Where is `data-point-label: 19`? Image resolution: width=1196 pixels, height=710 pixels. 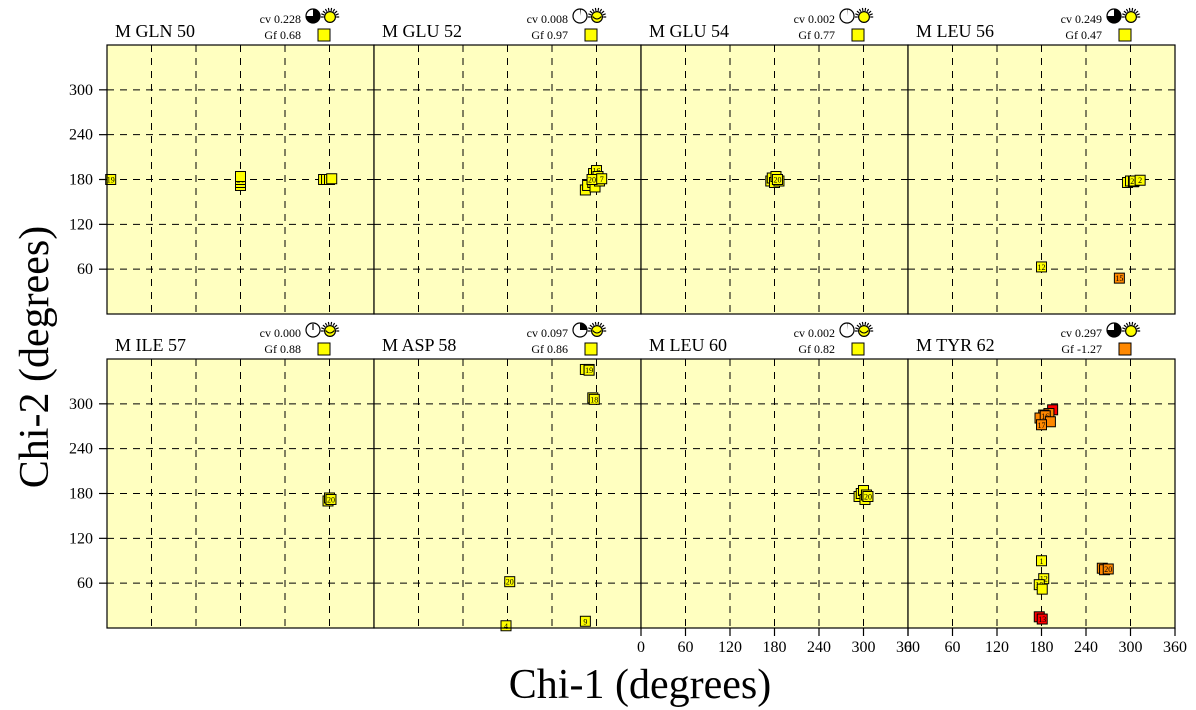 data-point-label: 19 is located at coordinates (111, 180).